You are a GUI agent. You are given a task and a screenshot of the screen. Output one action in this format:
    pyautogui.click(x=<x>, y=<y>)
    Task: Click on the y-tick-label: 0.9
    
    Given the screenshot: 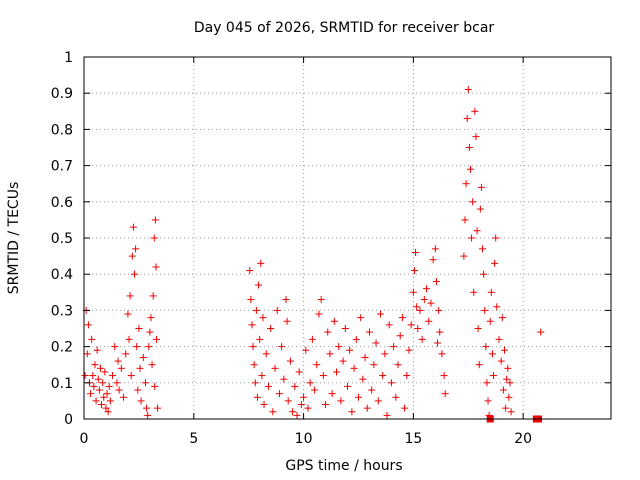 What is the action you would take?
    pyautogui.click(x=62, y=94)
    